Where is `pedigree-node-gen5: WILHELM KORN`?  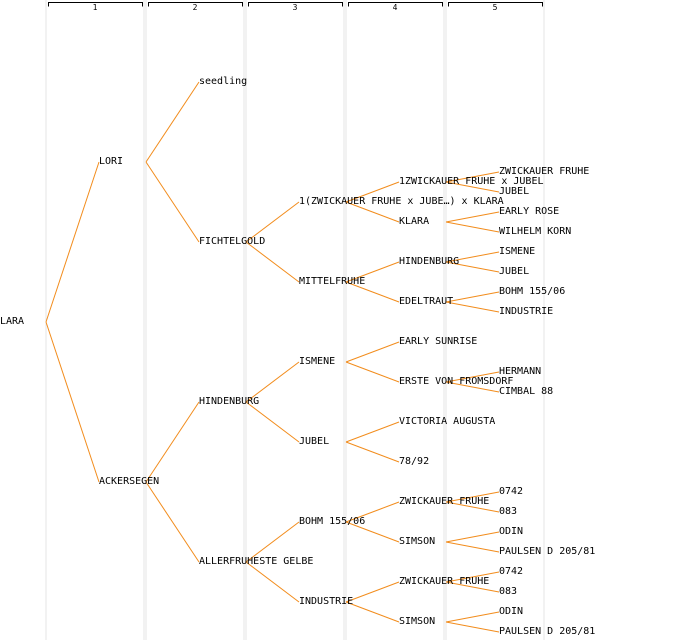 pedigree-node-gen5: WILHELM KORN is located at coordinates (535, 231).